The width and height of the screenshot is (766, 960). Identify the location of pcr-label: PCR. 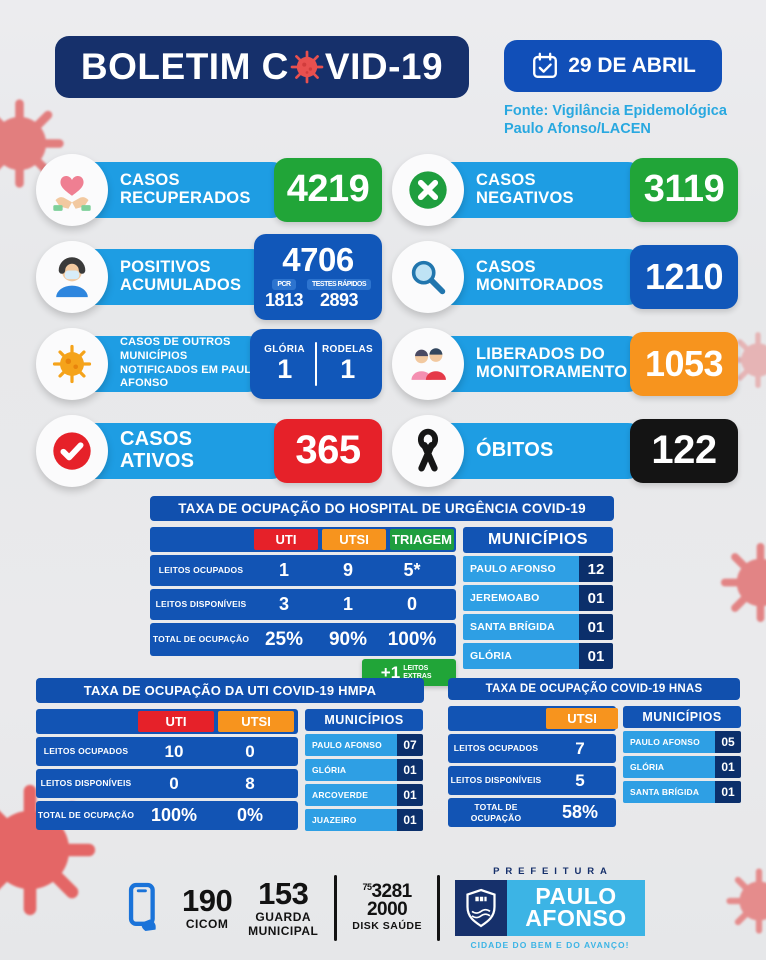
(284, 284).